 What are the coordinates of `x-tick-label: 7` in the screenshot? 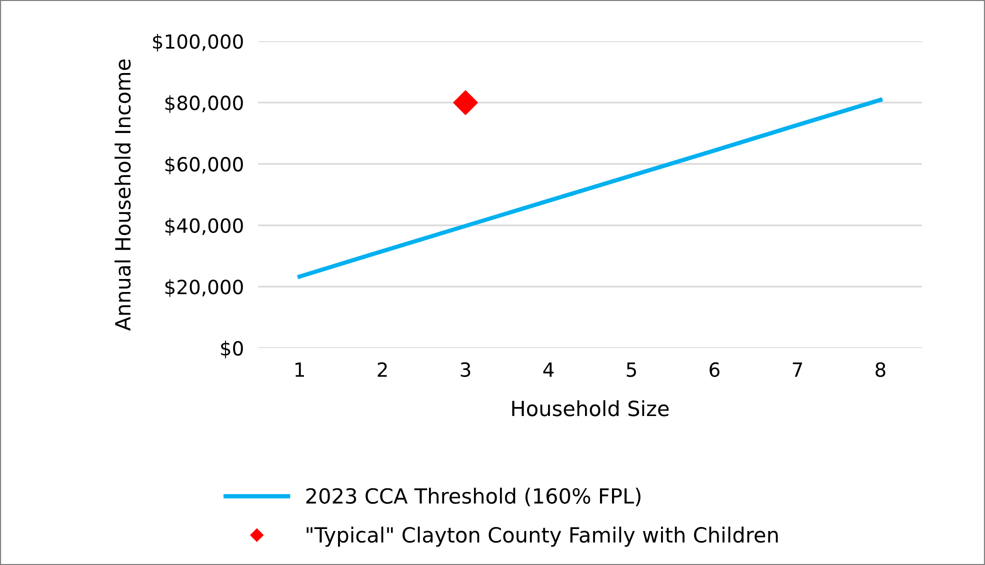 It's located at (797, 369).